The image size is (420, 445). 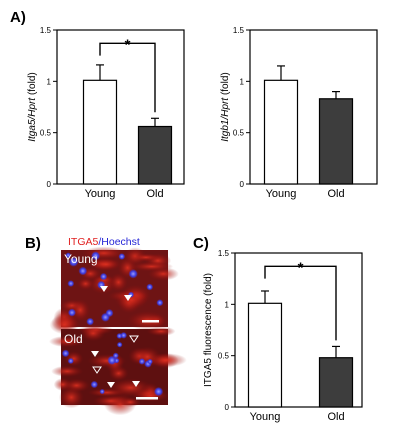 I want to click on y-axis-label: Itga5/Hprt (fold), so click(x=32, y=106).